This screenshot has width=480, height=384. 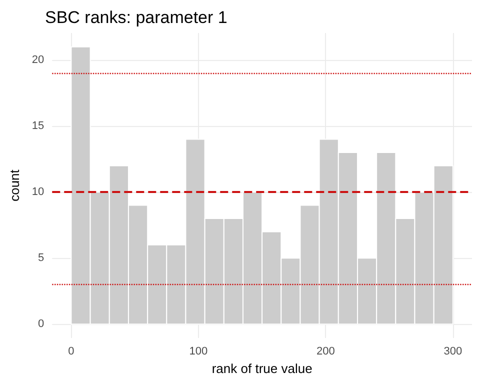 What do you see at coordinates (41, 258) in the screenshot?
I see `y-tick-label: 5` at bounding box center [41, 258].